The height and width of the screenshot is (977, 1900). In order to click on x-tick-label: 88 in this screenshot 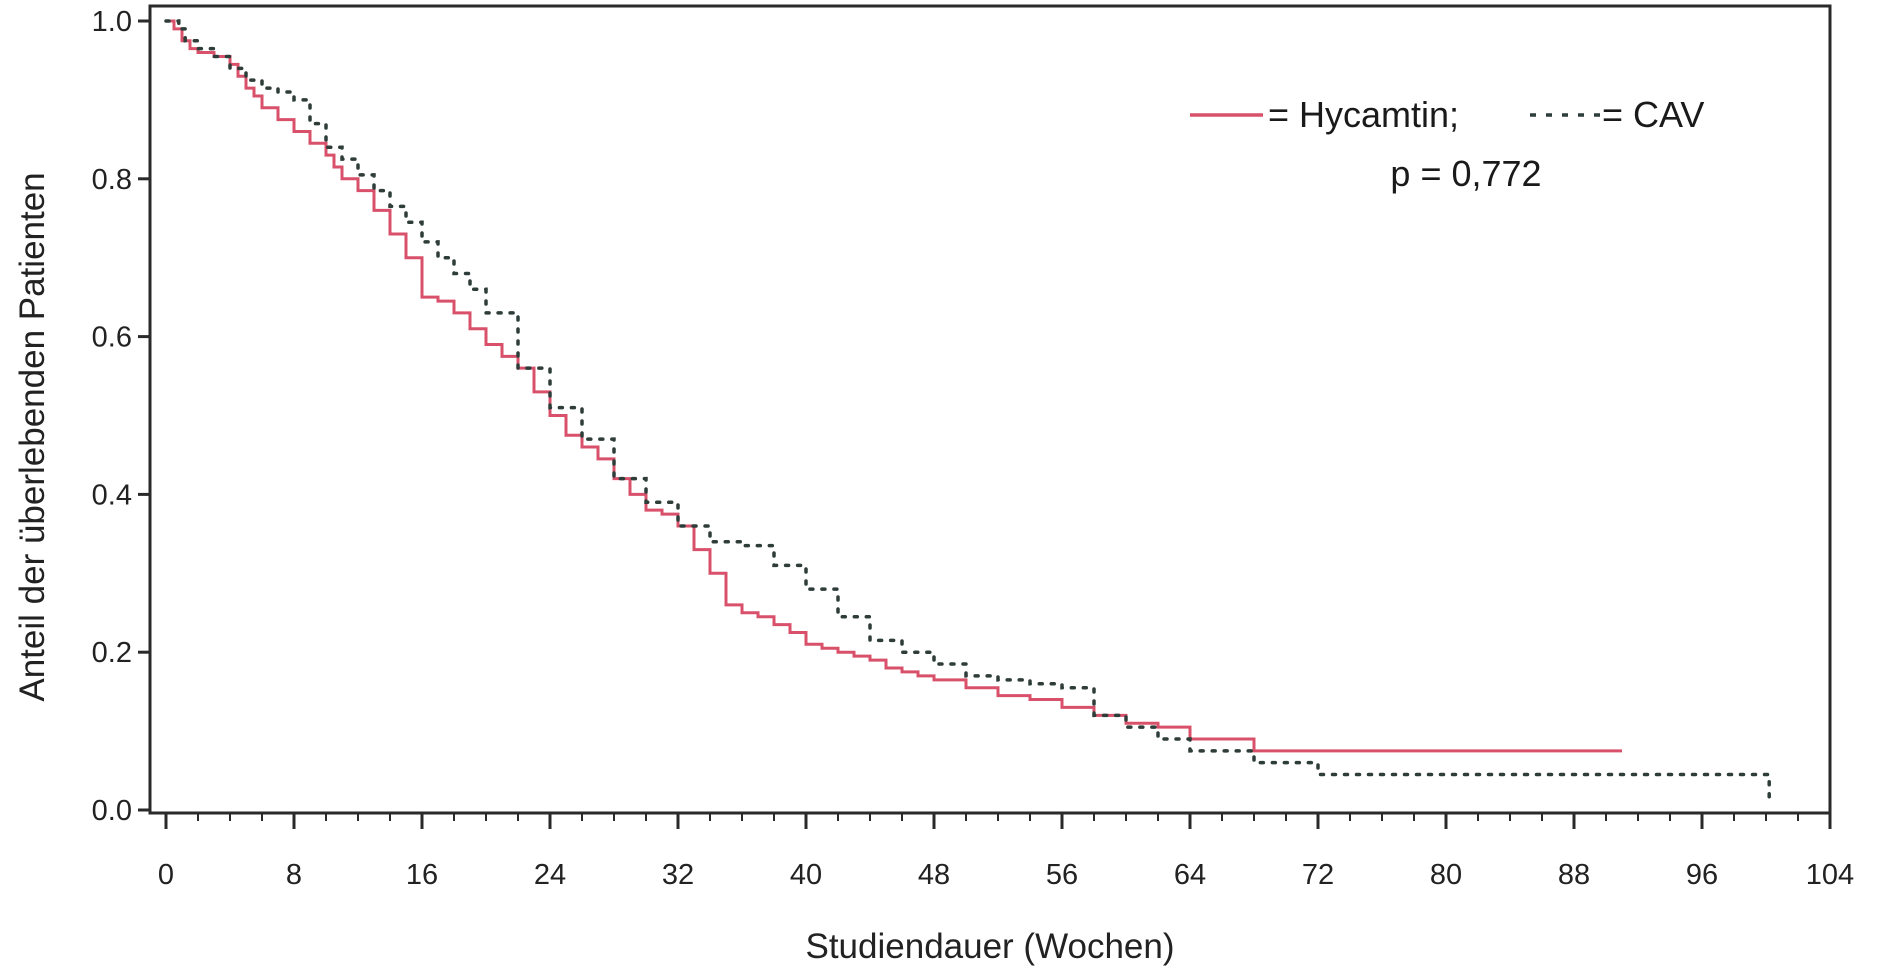, I will do `click(1574, 875)`.